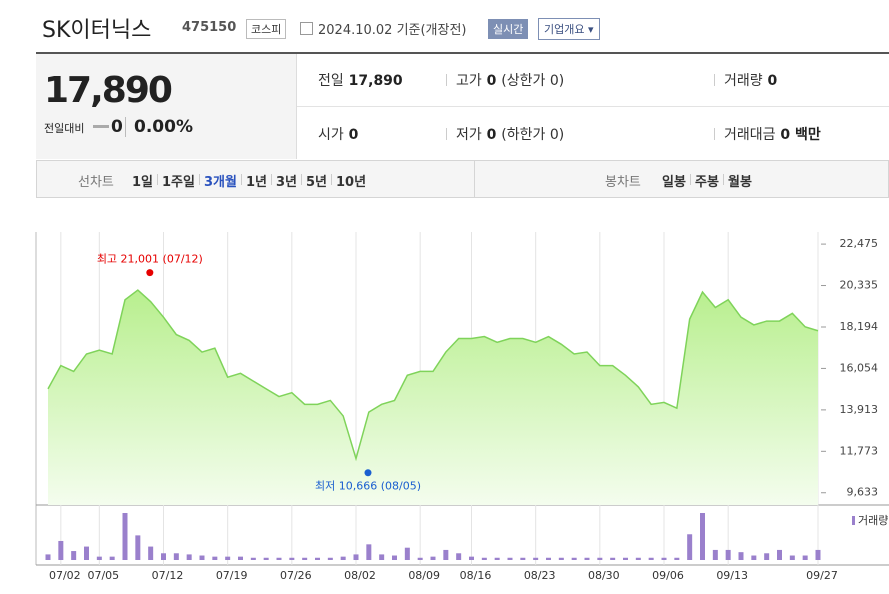 The height and width of the screenshot is (594, 889). I want to click on tab-bar, so click(462, 179).